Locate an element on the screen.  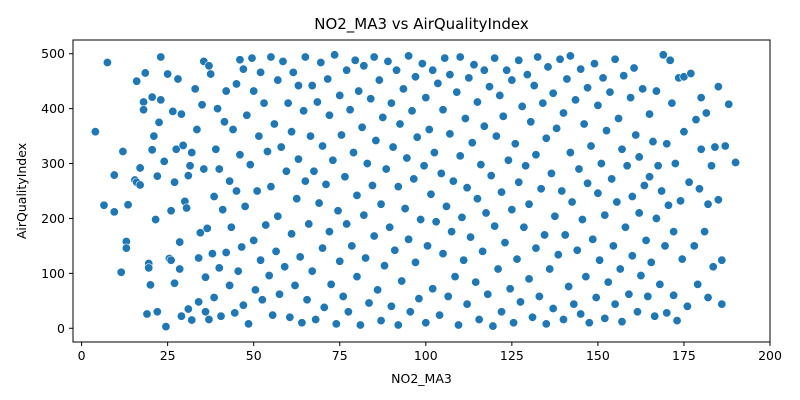
y-tick-label-300: 300 is located at coordinates (53, 163).